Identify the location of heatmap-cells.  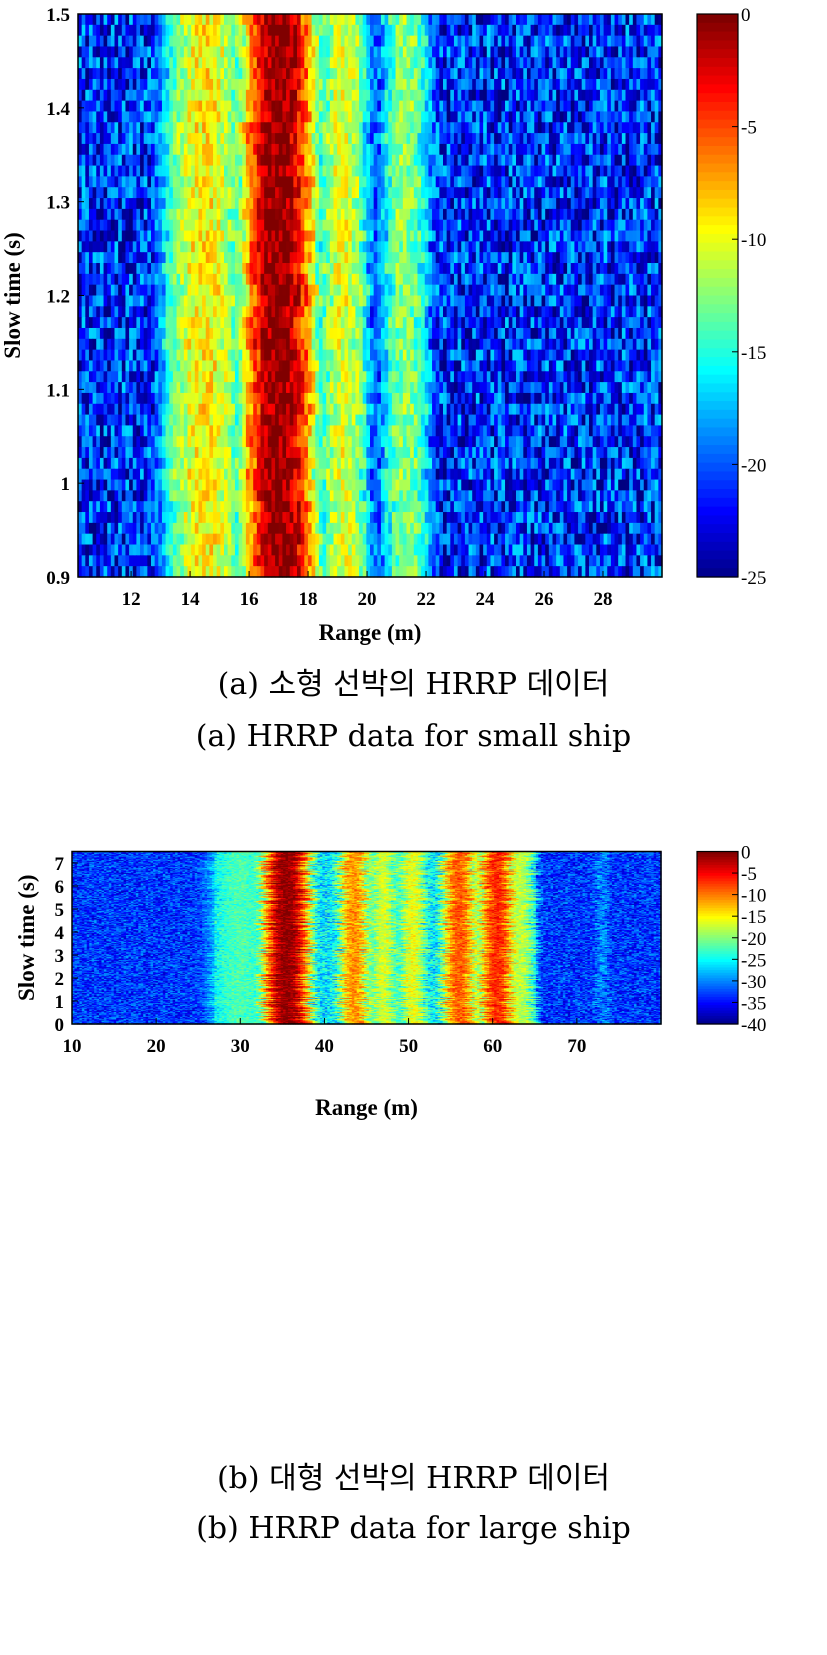
(367, 938).